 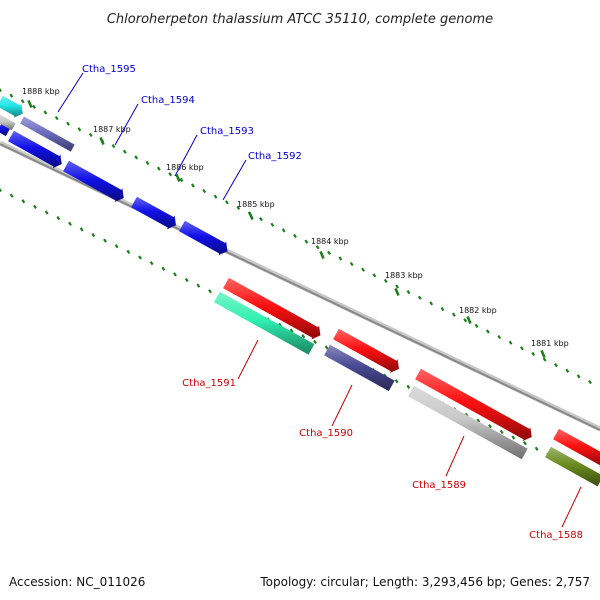 What do you see at coordinates (439, 485) in the screenshot?
I see `gene-label: Ctha_1589` at bounding box center [439, 485].